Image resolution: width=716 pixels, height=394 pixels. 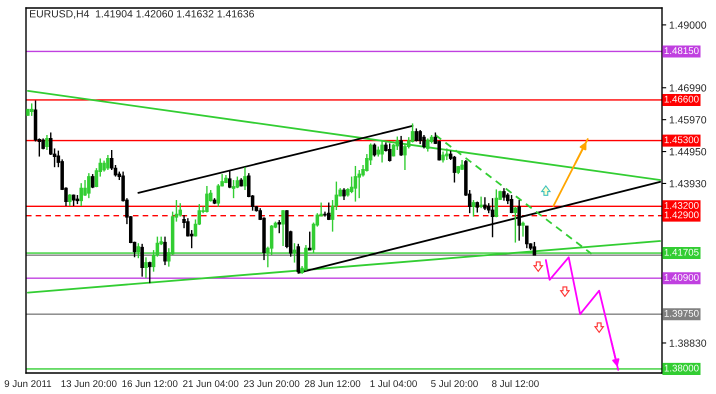 I want to click on ref-line-label: 1.38000, so click(x=681, y=368).